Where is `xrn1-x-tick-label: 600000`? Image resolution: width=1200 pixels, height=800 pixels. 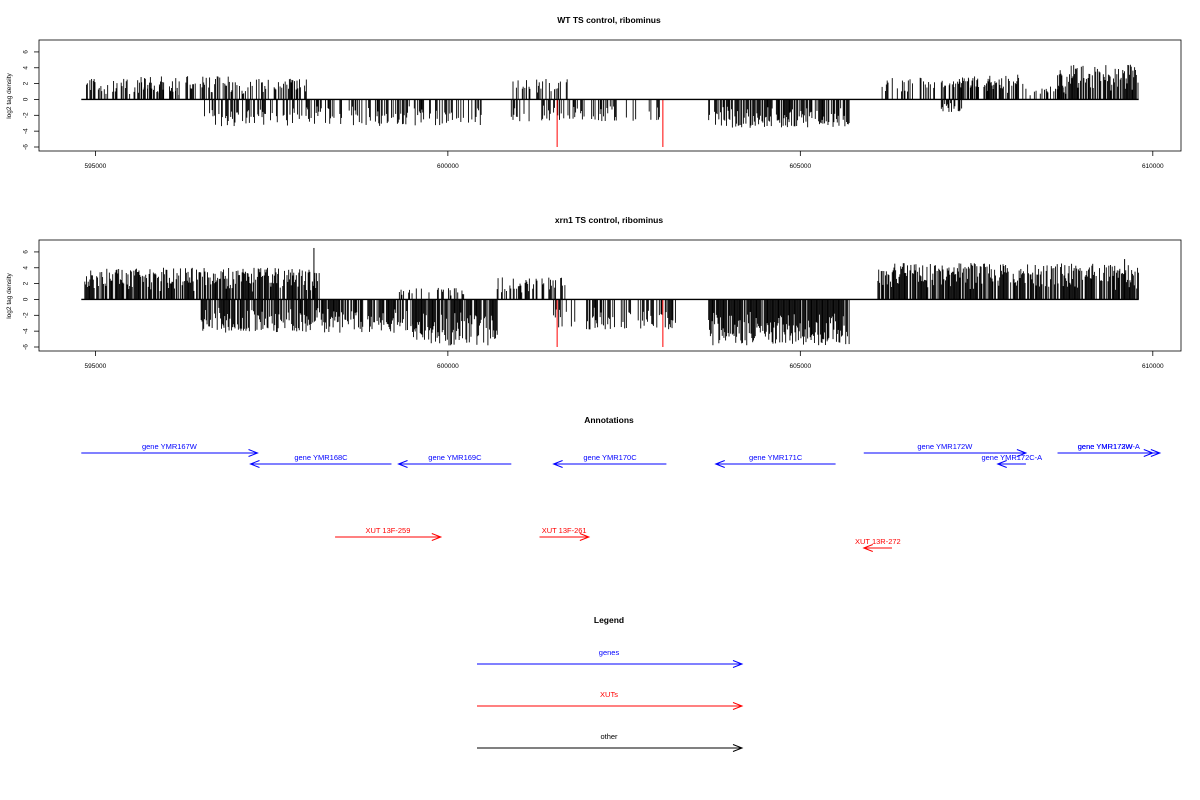
xrn1-x-tick-label: 600000 is located at coordinates (448, 366).